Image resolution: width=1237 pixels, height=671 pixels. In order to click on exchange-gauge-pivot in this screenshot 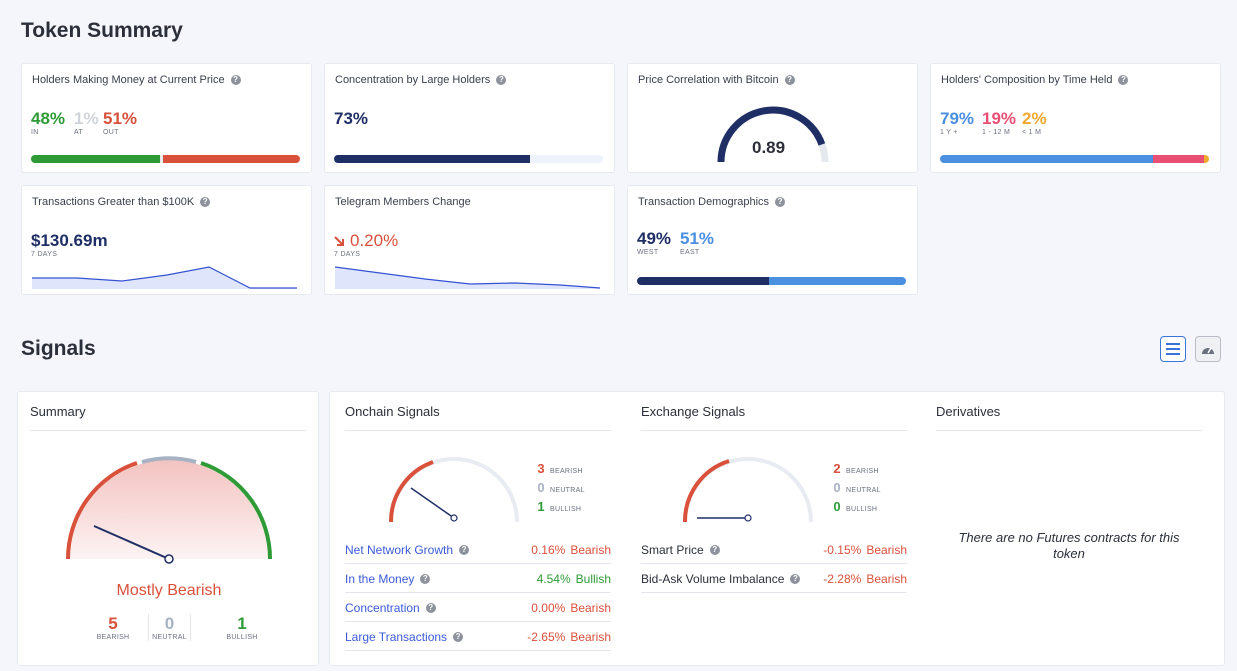, I will do `click(748, 518)`.